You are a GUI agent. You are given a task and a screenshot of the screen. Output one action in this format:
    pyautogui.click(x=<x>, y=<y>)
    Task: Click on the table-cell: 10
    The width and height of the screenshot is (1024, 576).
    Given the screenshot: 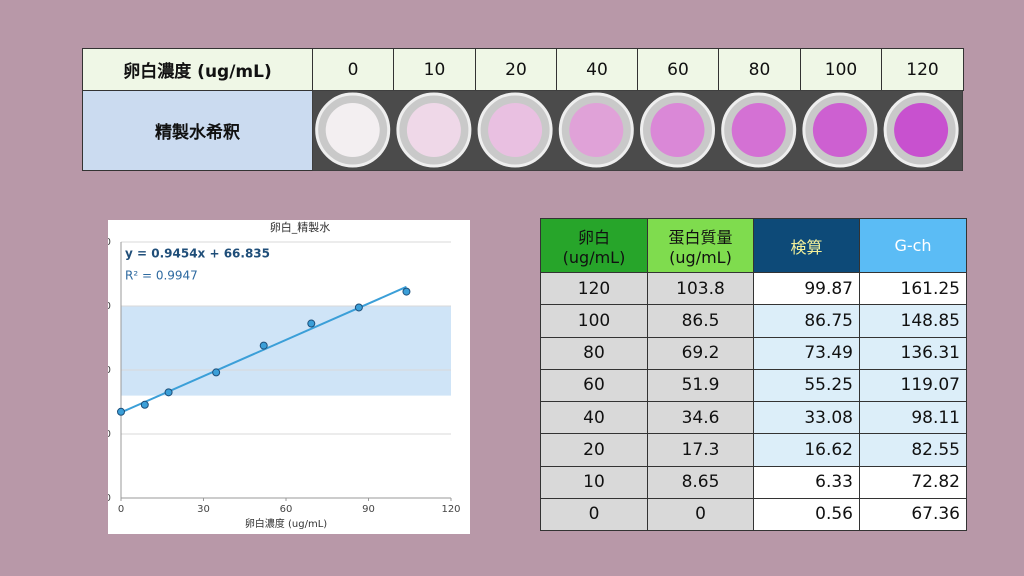 What is the action you would take?
    pyautogui.click(x=594, y=482)
    